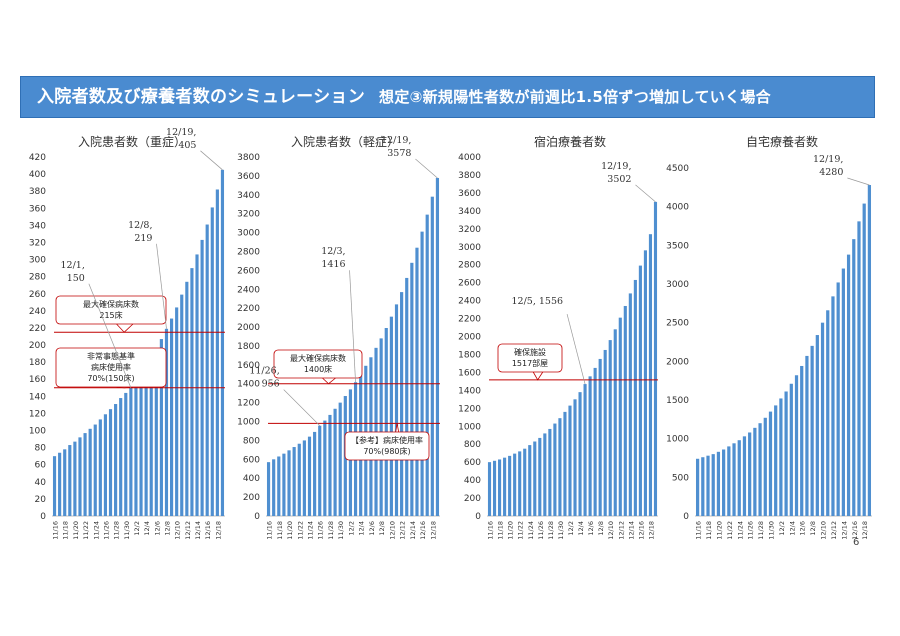 The height and width of the screenshot is (636, 900). Describe the element at coordinates (198, 530) in the screenshot. I see `x-tick-label: 12/14` at that location.